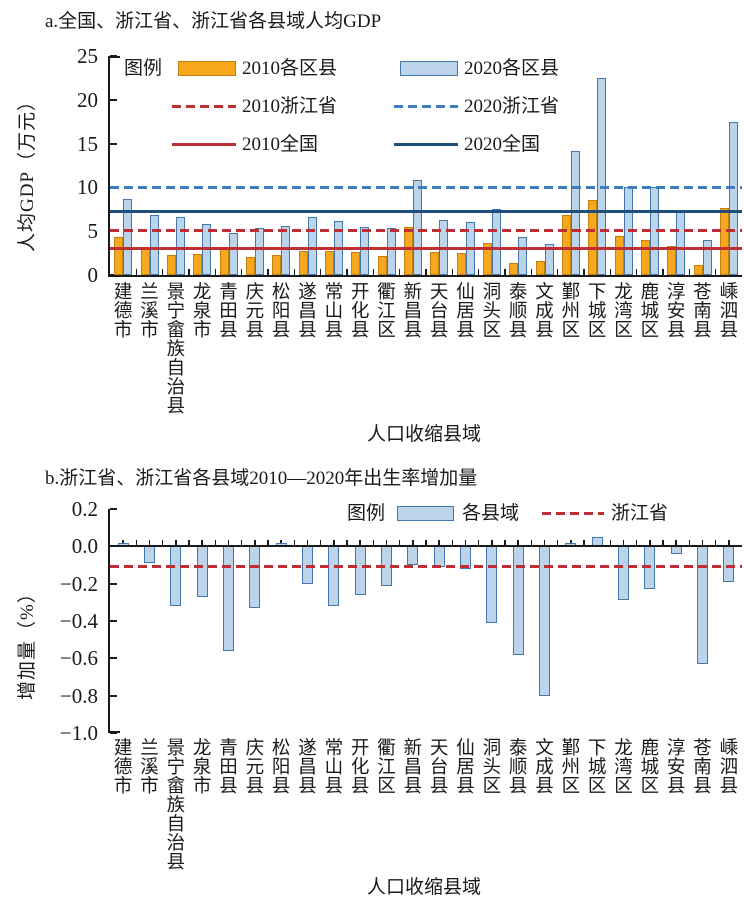  What do you see at coordinates (171, 264) in the screenshot?
I see `bar-2010各区县-景宁畲族自治县` at bounding box center [171, 264].